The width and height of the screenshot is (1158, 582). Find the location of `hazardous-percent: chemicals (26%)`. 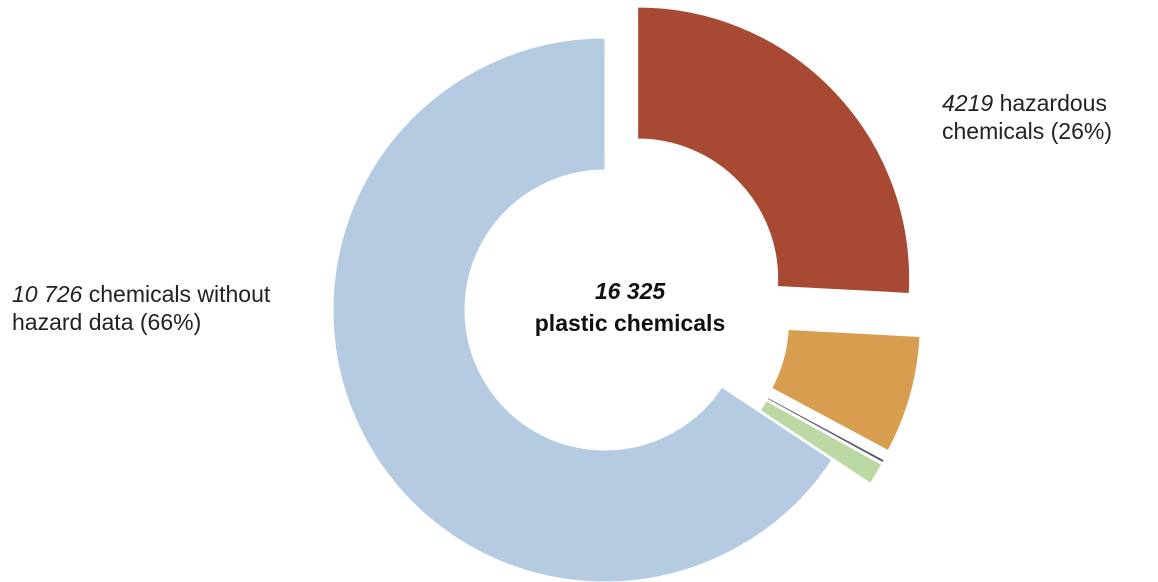

hazardous-percent: chemicals (26%) is located at coordinates (1027, 131).